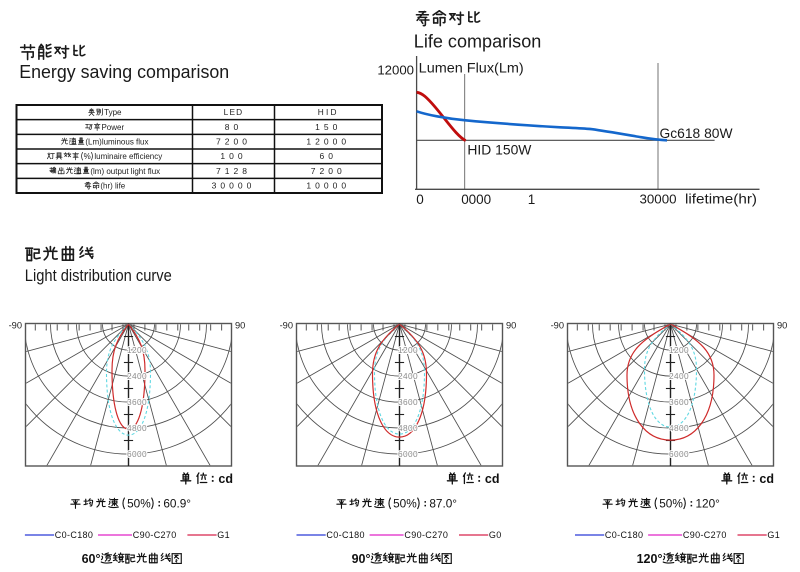 The height and width of the screenshot is (572, 800). Describe the element at coordinates (471, 68) in the screenshot. I see `svg-text: Lumen Flux(Lm)` at that location.